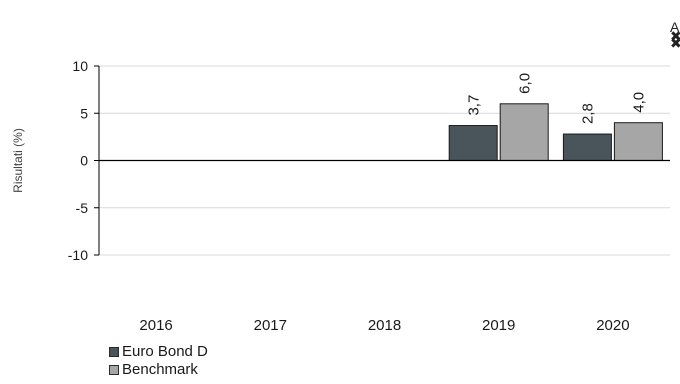 Image resolution: width=680 pixels, height=384 pixels. Describe the element at coordinates (612, 325) in the screenshot. I see `x-tick-label: 2020` at that location.